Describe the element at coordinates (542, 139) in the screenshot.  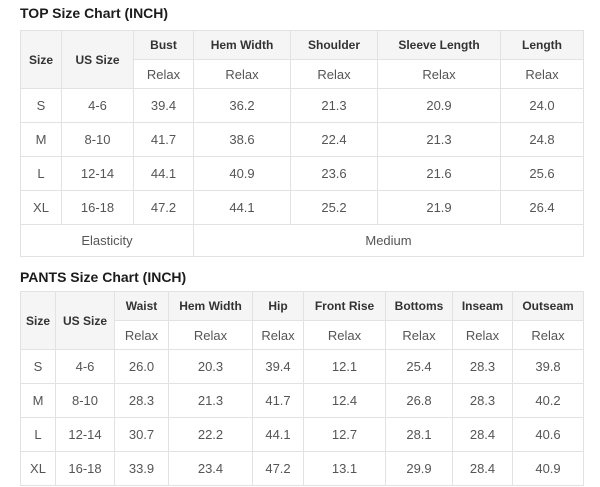
I see `value-cell: 24.8` at that location.